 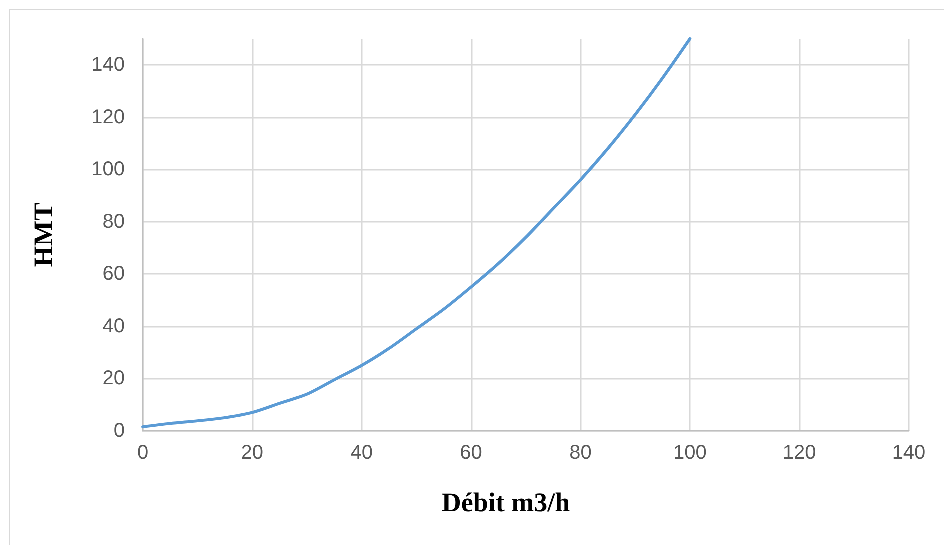 I want to click on x-tick-label: 60, so click(x=471, y=453).